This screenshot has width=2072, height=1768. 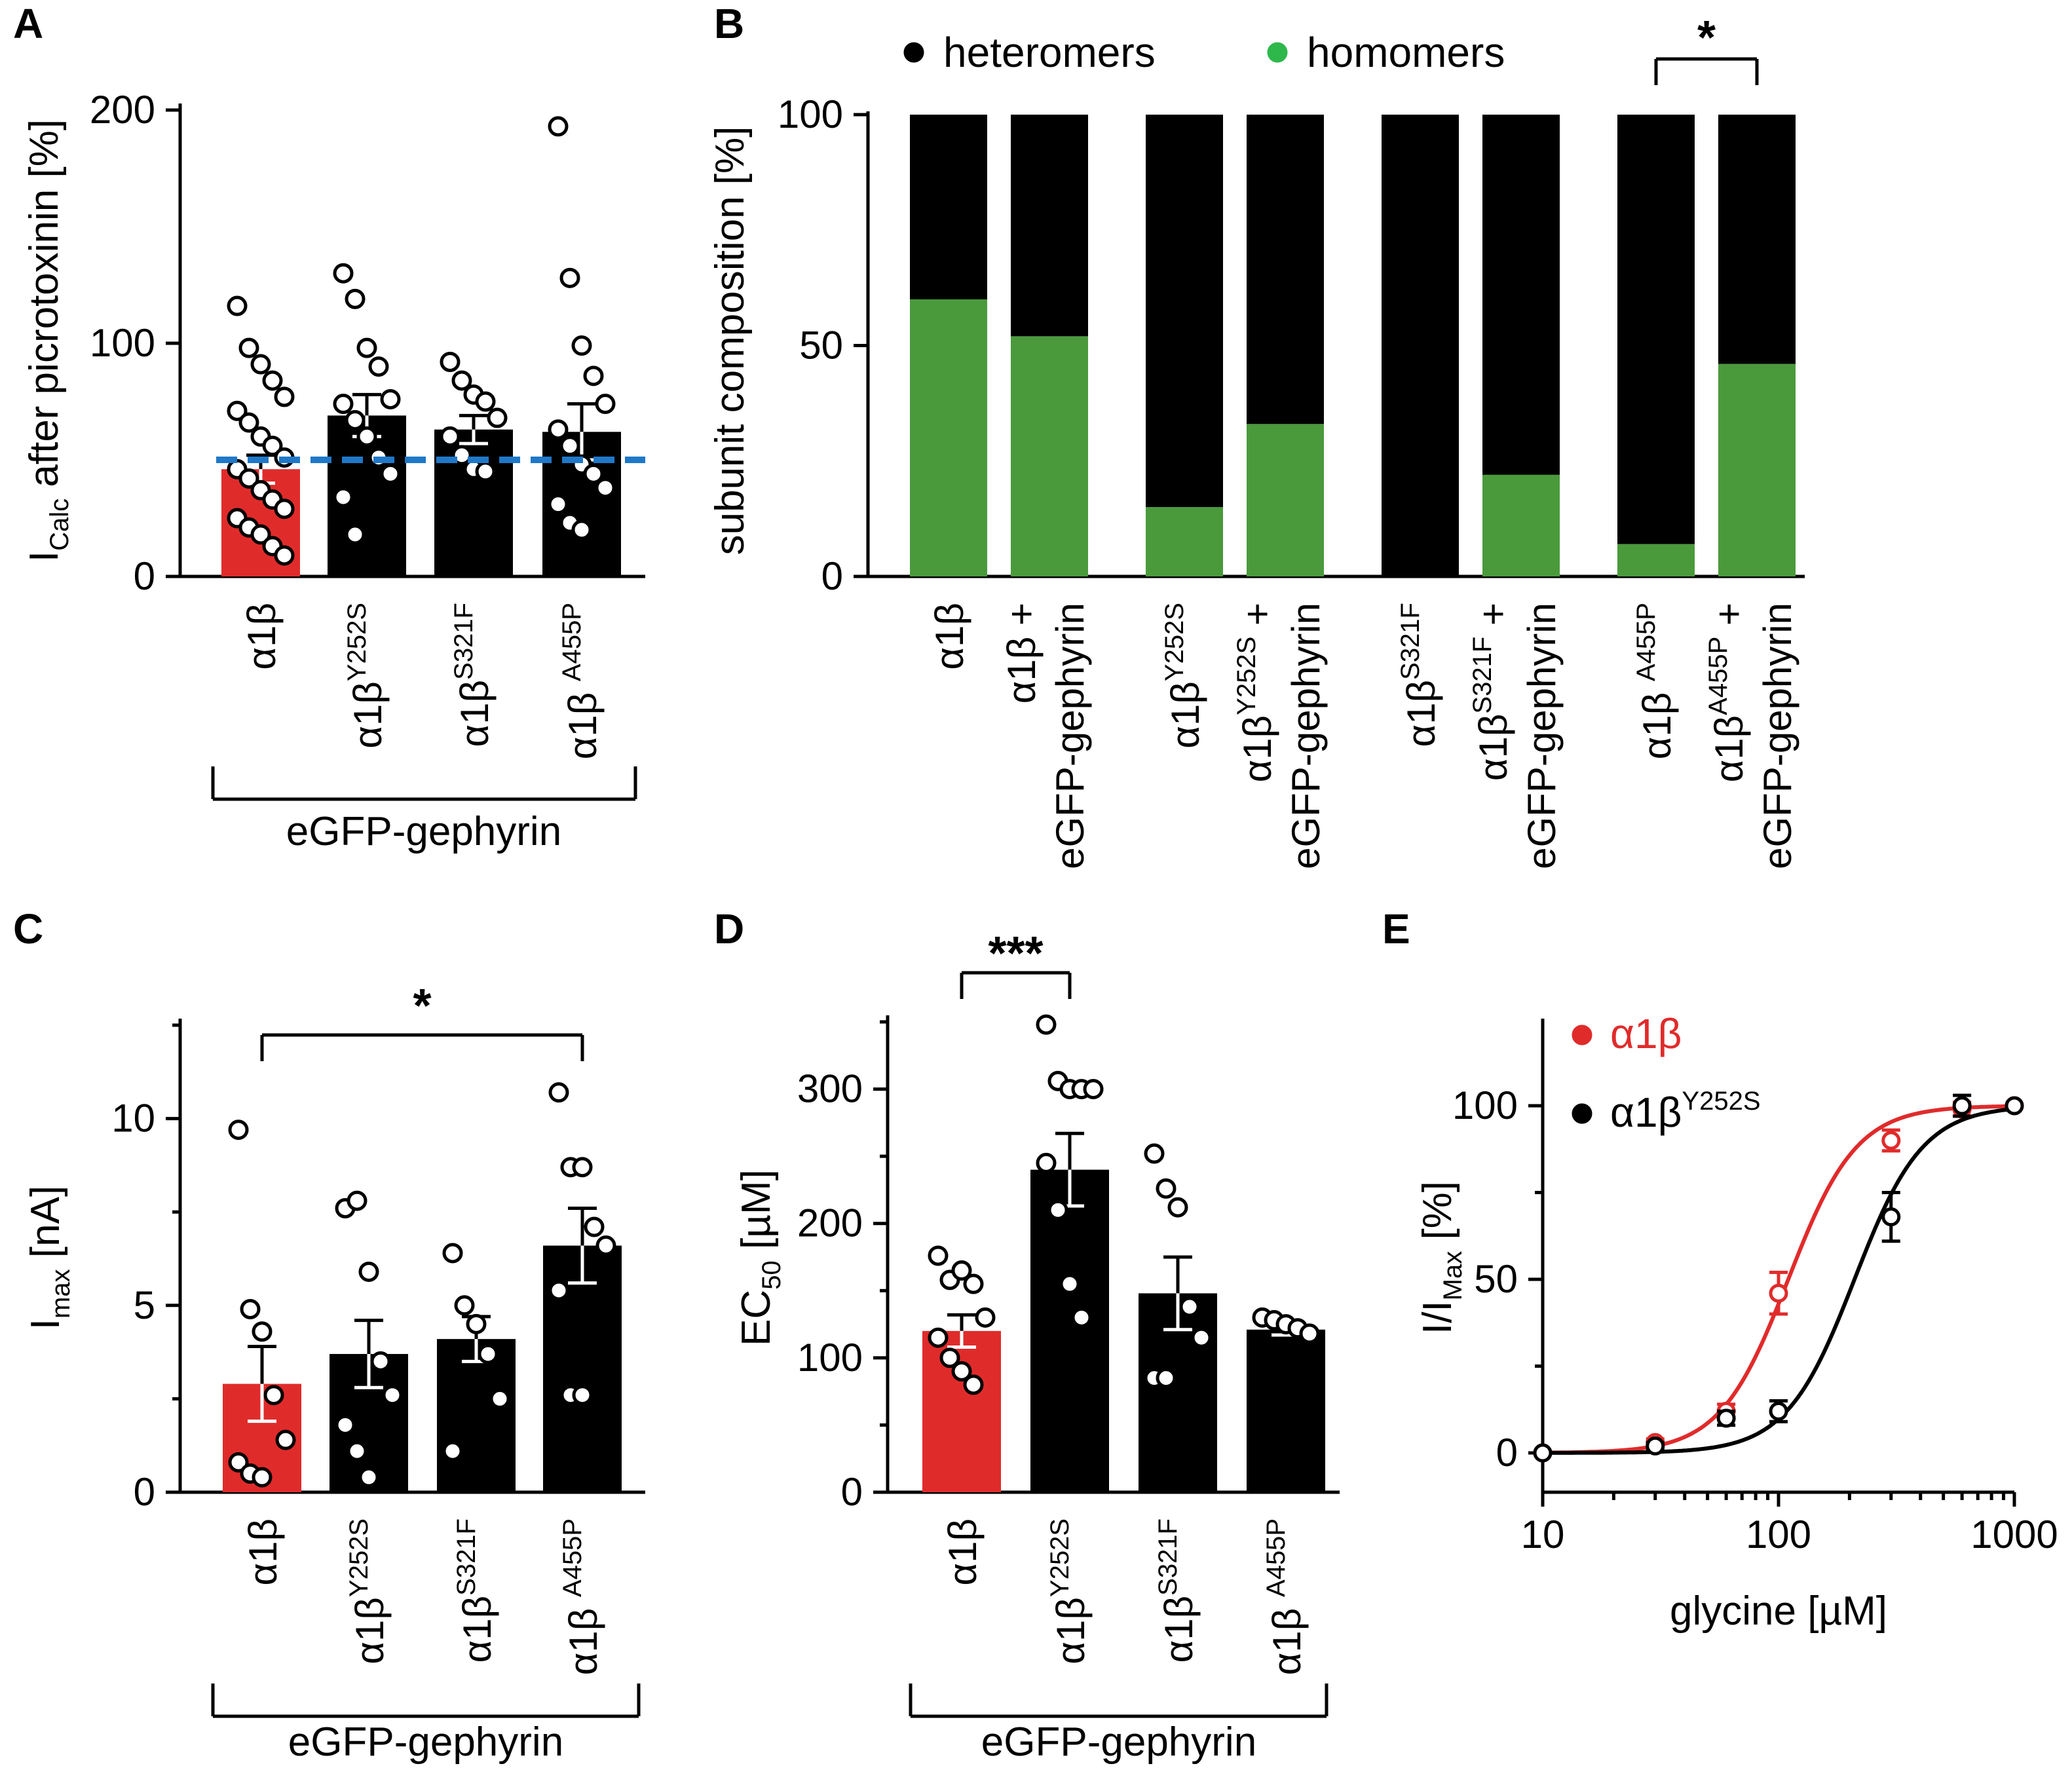 What do you see at coordinates (1406, 52) in the screenshot?
I see `legend-label: homomers` at bounding box center [1406, 52].